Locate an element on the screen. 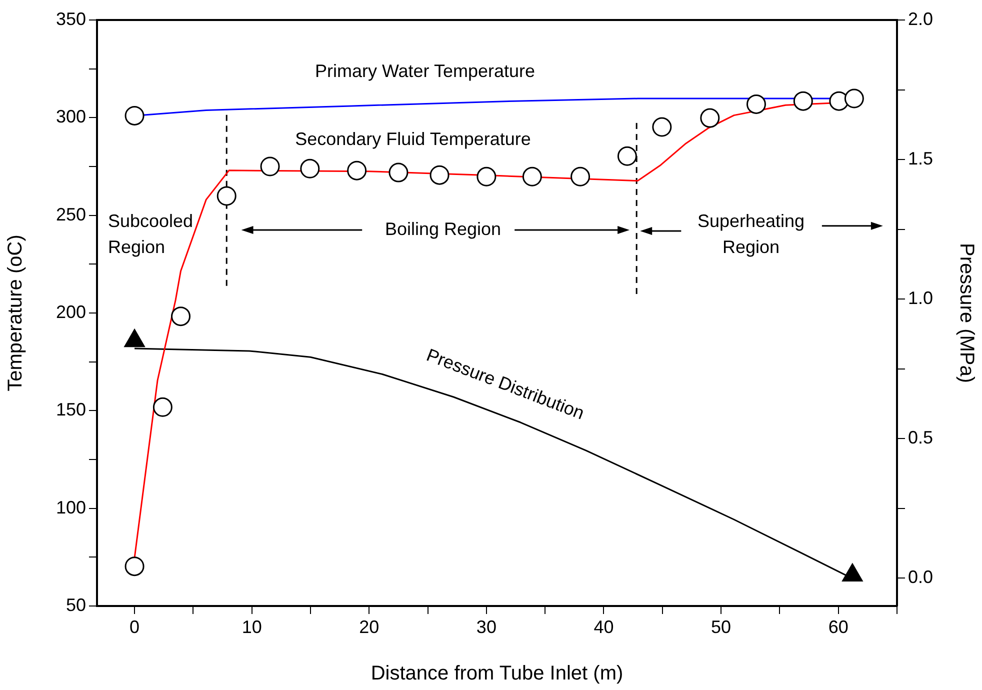 This screenshot has height=690, width=982. x-tick-label: 10 is located at coordinates (252, 626).